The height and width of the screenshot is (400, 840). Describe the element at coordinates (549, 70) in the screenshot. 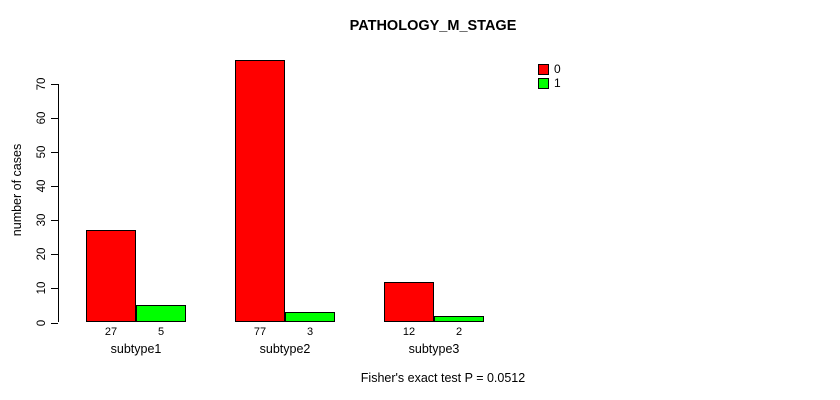

I see `legend-item: 0` at that location.